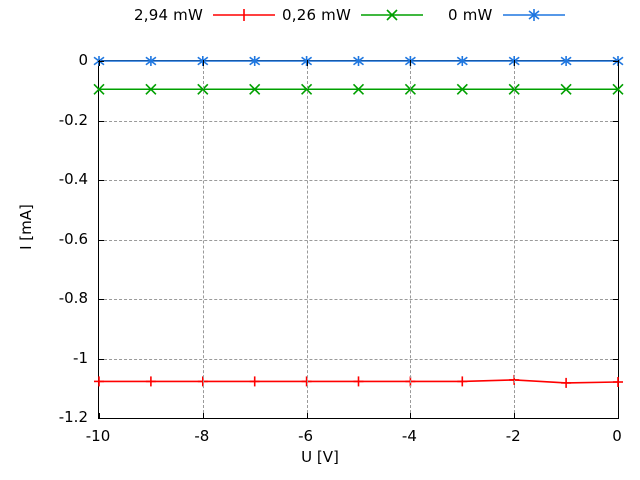 The width and height of the screenshot is (640, 480). I want to click on y-tick-label: -1.2, so click(73, 417).